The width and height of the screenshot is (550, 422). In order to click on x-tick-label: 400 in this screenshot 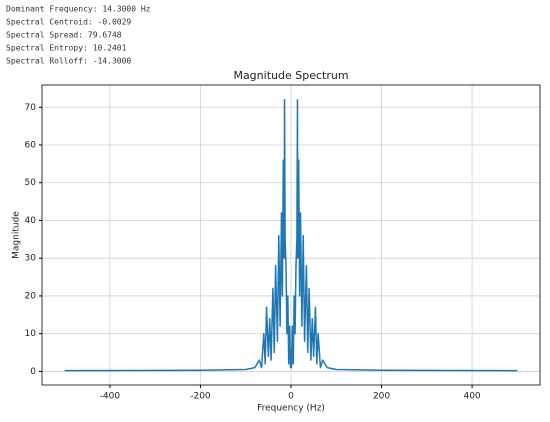, I will do `click(471, 397)`.